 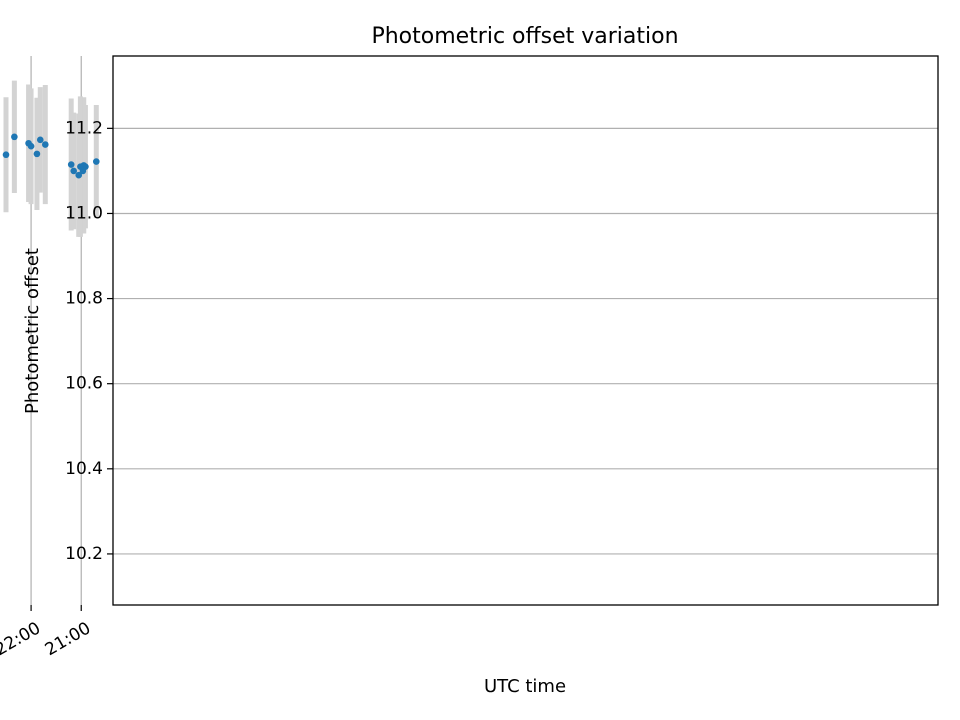 I want to click on y-tick-label: 10.2, so click(x=84, y=554).